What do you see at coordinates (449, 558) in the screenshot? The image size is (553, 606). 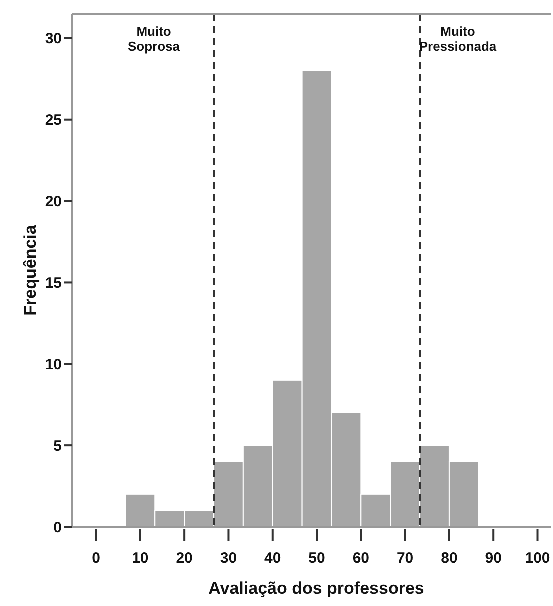 I see `x-tick-label: 80` at bounding box center [449, 558].